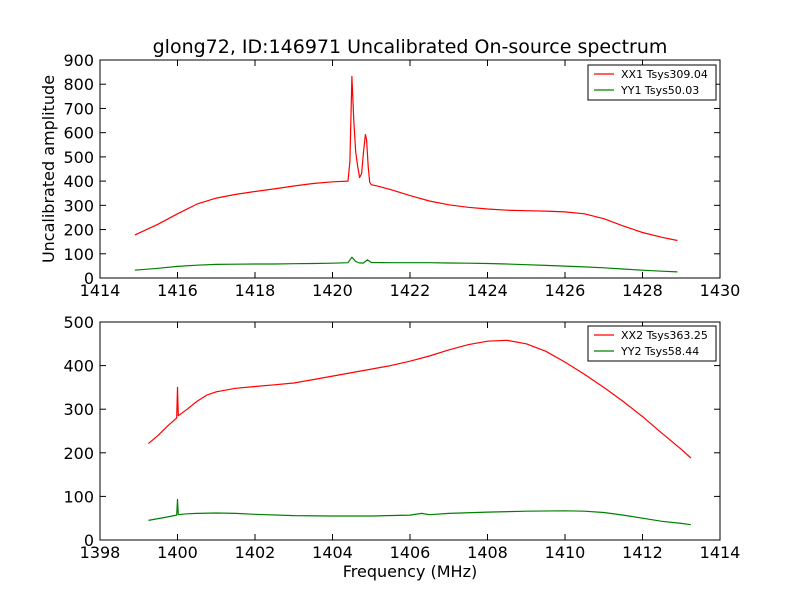 The width and height of the screenshot is (800, 605). What do you see at coordinates (255, 552) in the screenshot?
I see `bottom-x-tick-label: 1402` at bounding box center [255, 552].